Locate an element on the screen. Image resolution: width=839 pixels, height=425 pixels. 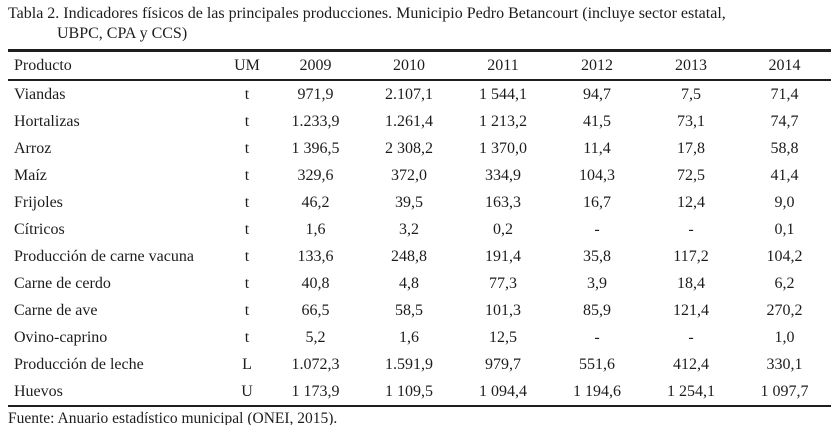
table-row: Ovino-caprino t 5,2 1,6 12,5 - - 1,0 is located at coordinates (419, 337).